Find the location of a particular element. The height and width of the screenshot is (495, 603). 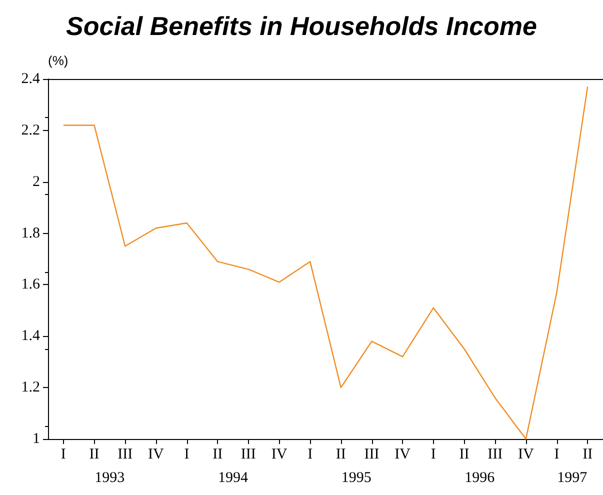

y-tick-label: 2 is located at coordinates (36, 182).